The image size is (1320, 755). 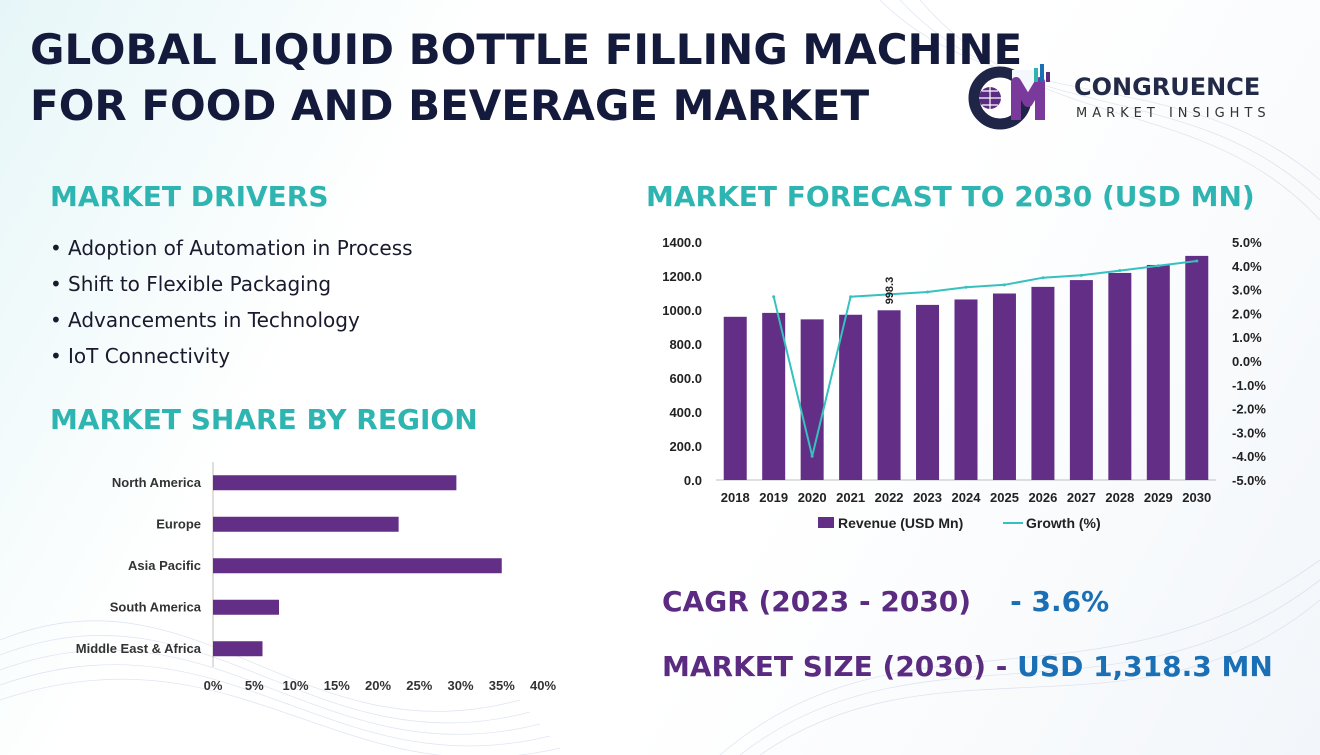 What do you see at coordinates (139, 648) in the screenshot?
I see `category-label: Middle East & Africa` at bounding box center [139, 648].